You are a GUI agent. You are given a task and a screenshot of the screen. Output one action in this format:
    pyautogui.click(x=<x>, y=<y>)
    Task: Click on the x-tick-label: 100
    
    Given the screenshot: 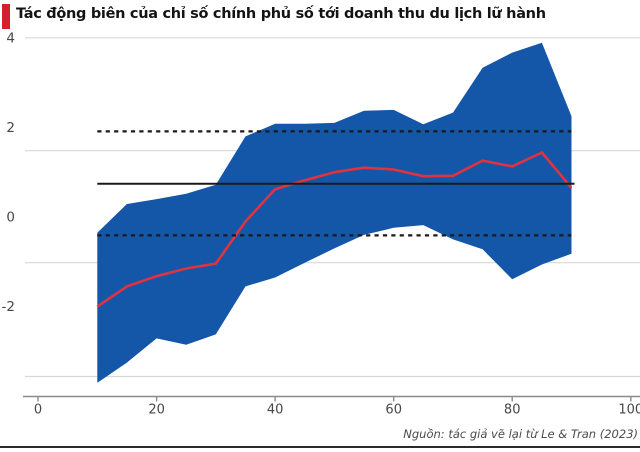 What is the action you would take?
    pyautogui.click(x=629, y=410)
    